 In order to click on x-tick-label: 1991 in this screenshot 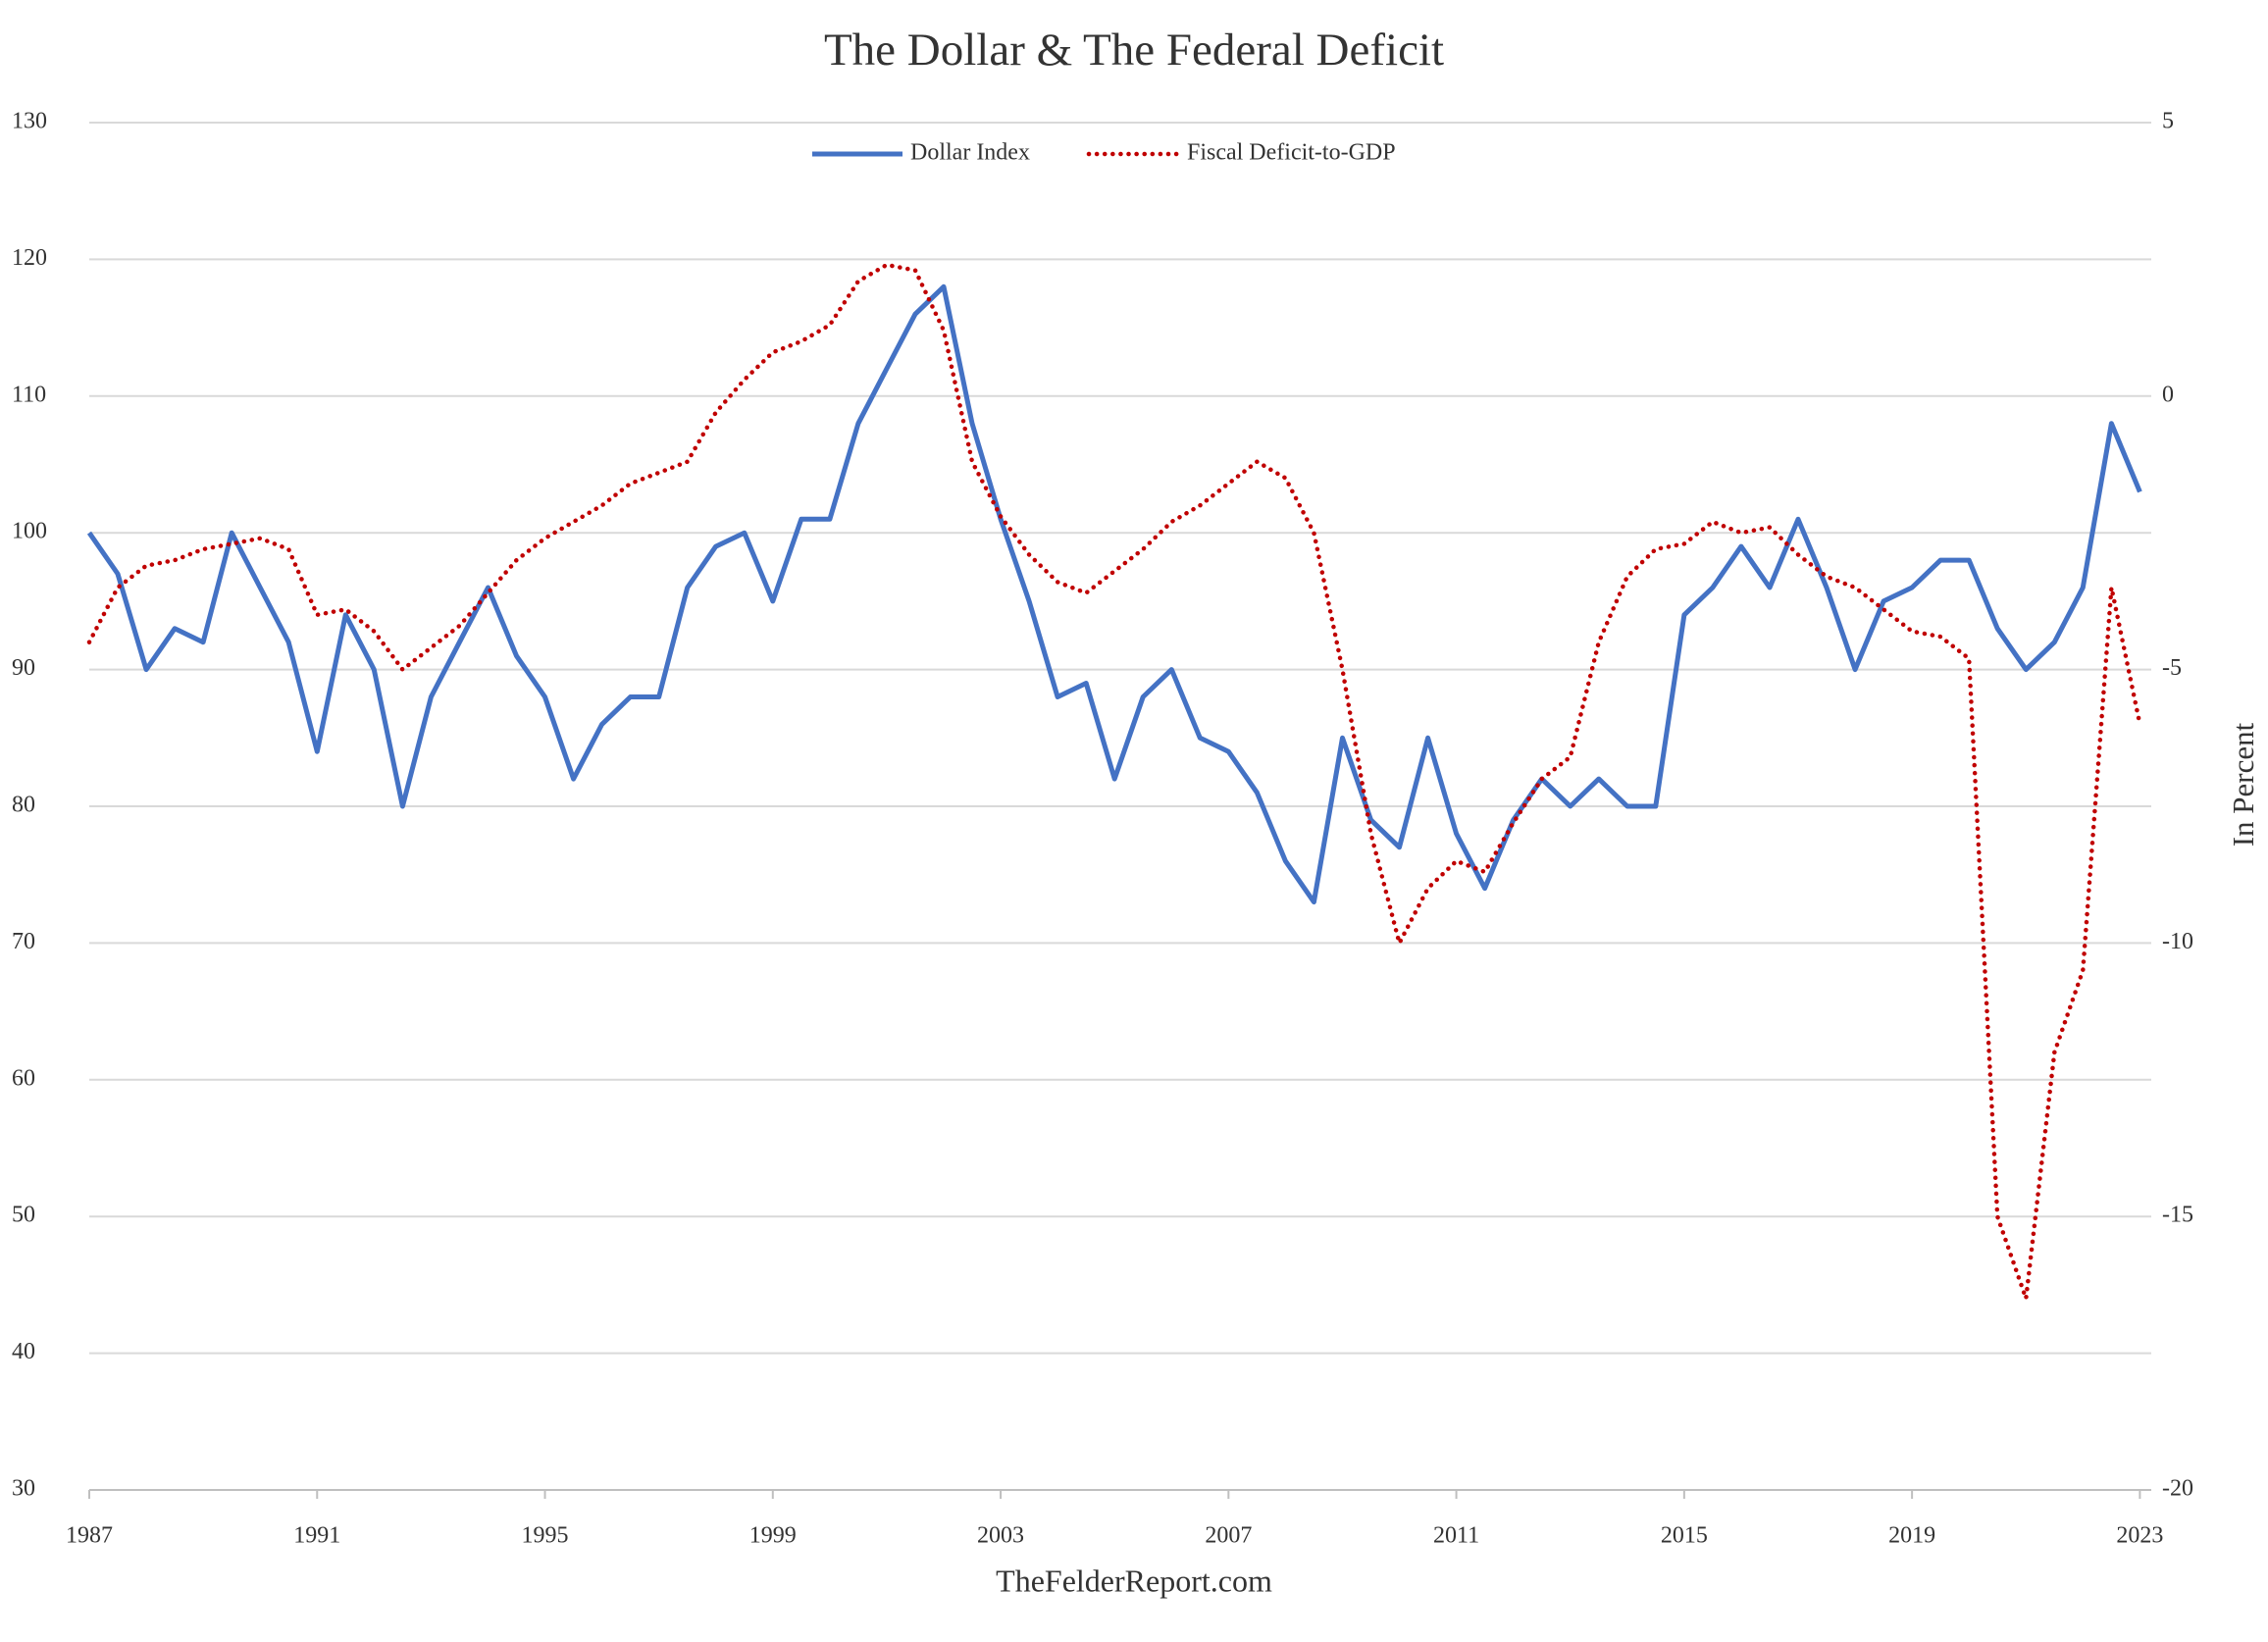, I will do `click(316, 1536)`.